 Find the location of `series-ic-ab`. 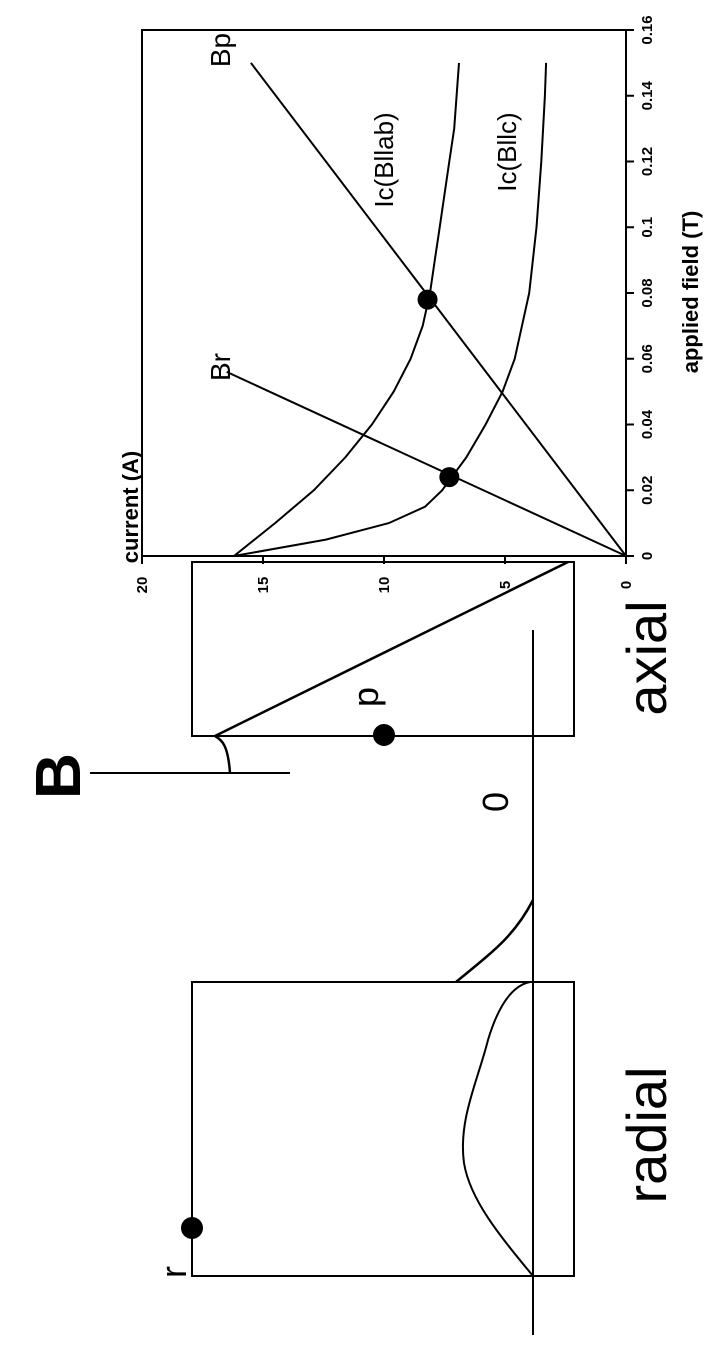

series-ic-ab is located at coordinates (346, 309).